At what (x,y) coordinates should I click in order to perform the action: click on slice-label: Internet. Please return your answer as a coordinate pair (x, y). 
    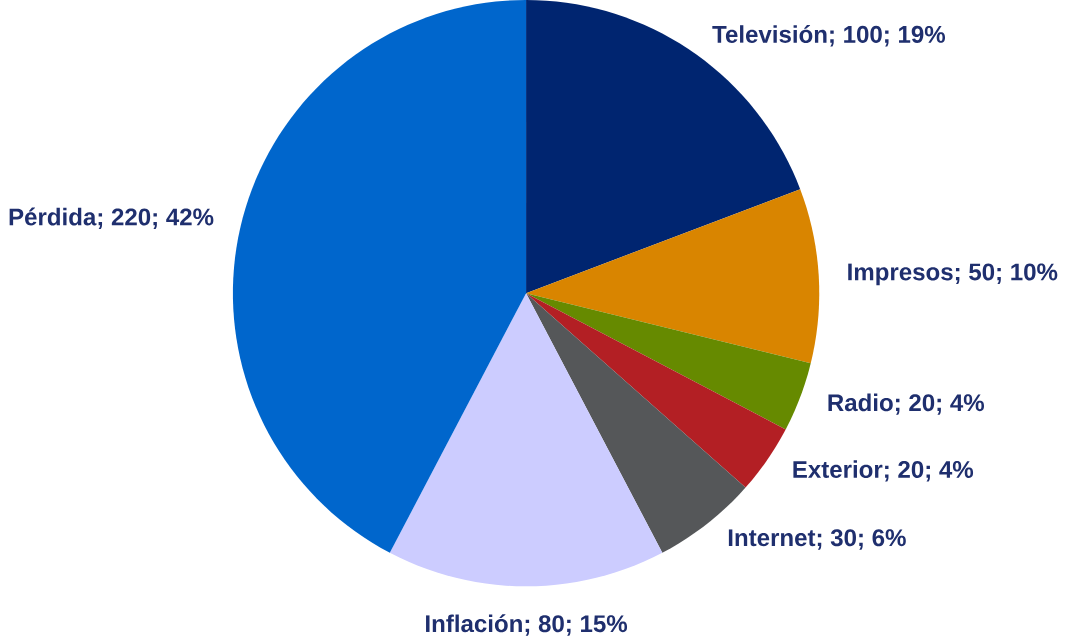
    Looking at the image, I should click on (772, 538).